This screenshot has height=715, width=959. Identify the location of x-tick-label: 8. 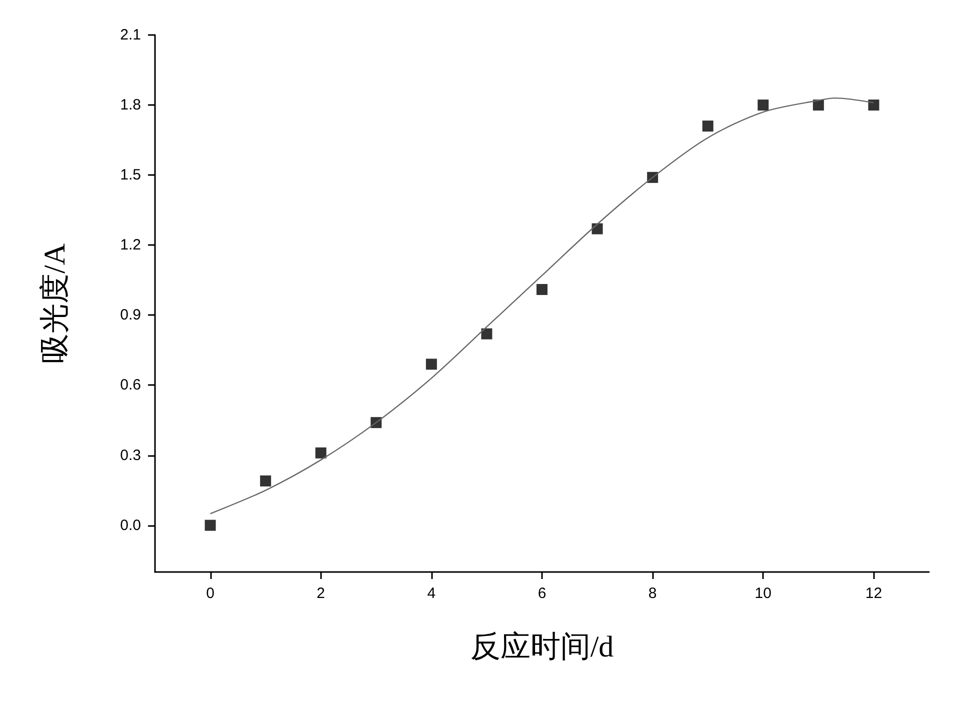
(652, 593).